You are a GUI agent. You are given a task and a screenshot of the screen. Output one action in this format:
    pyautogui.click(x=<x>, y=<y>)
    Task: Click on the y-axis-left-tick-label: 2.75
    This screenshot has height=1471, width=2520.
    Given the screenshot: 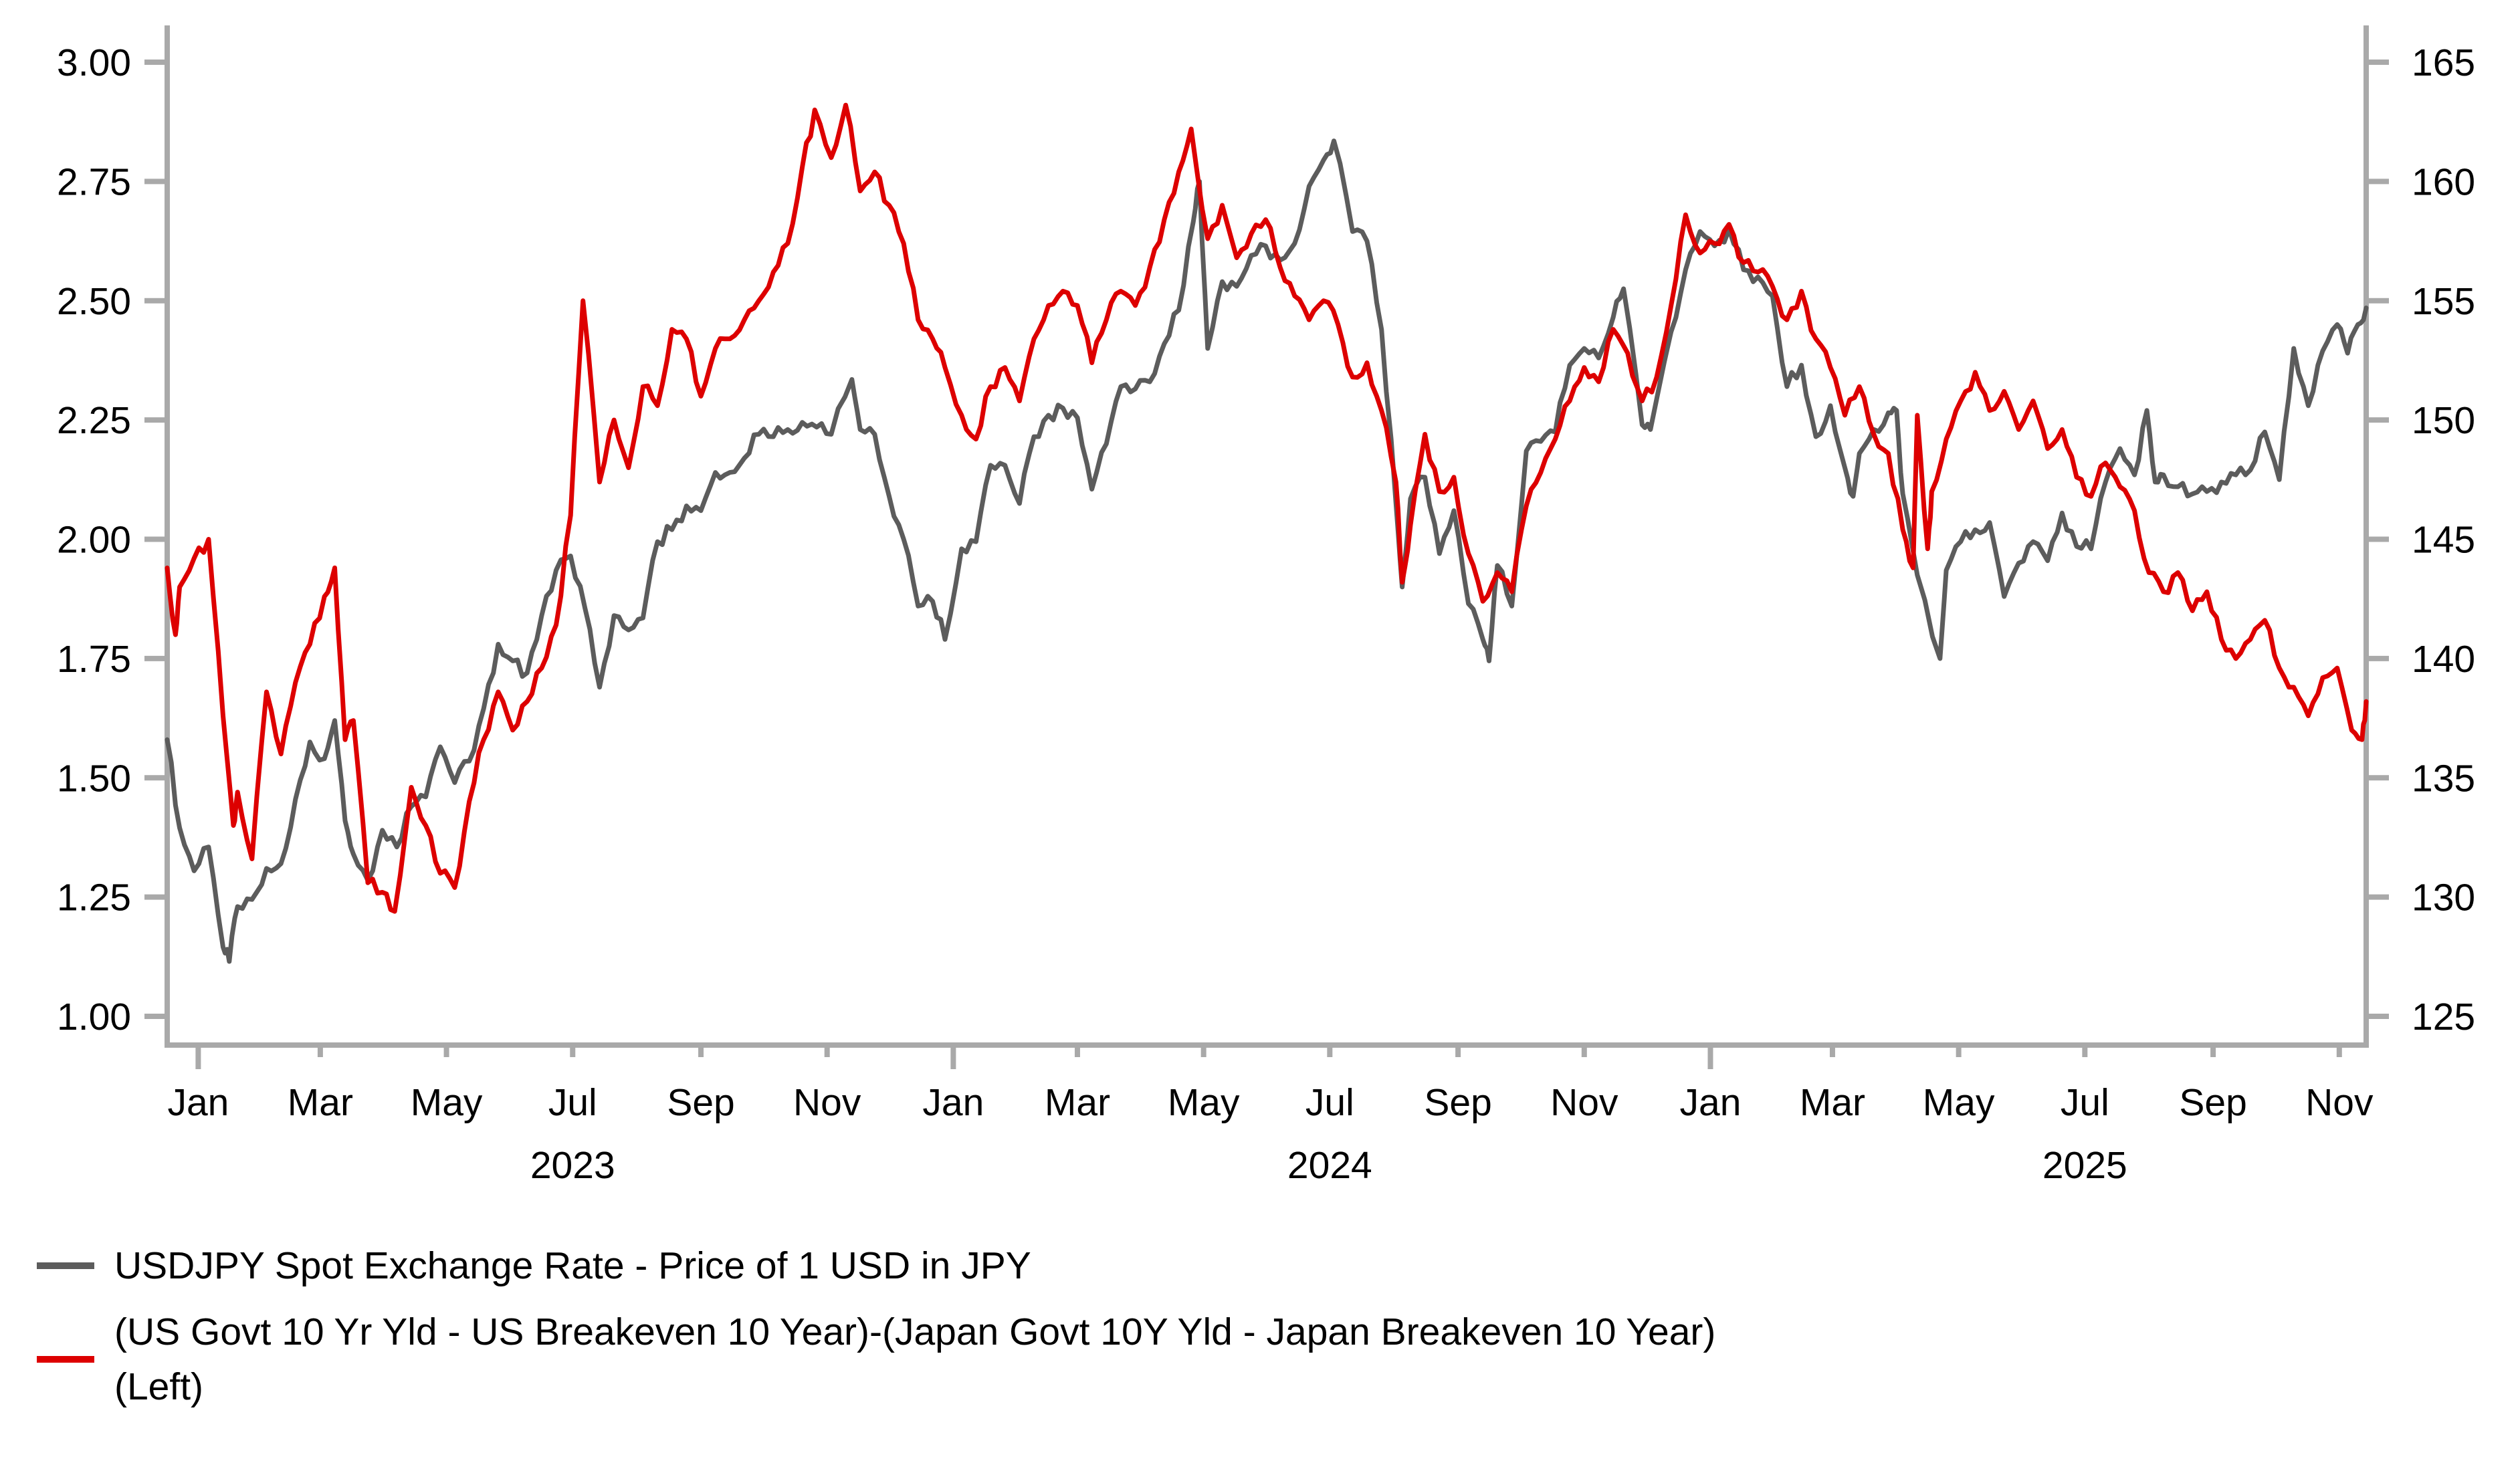 What is the action you would take?
    pyautogui.click(x=94, y=181)
    